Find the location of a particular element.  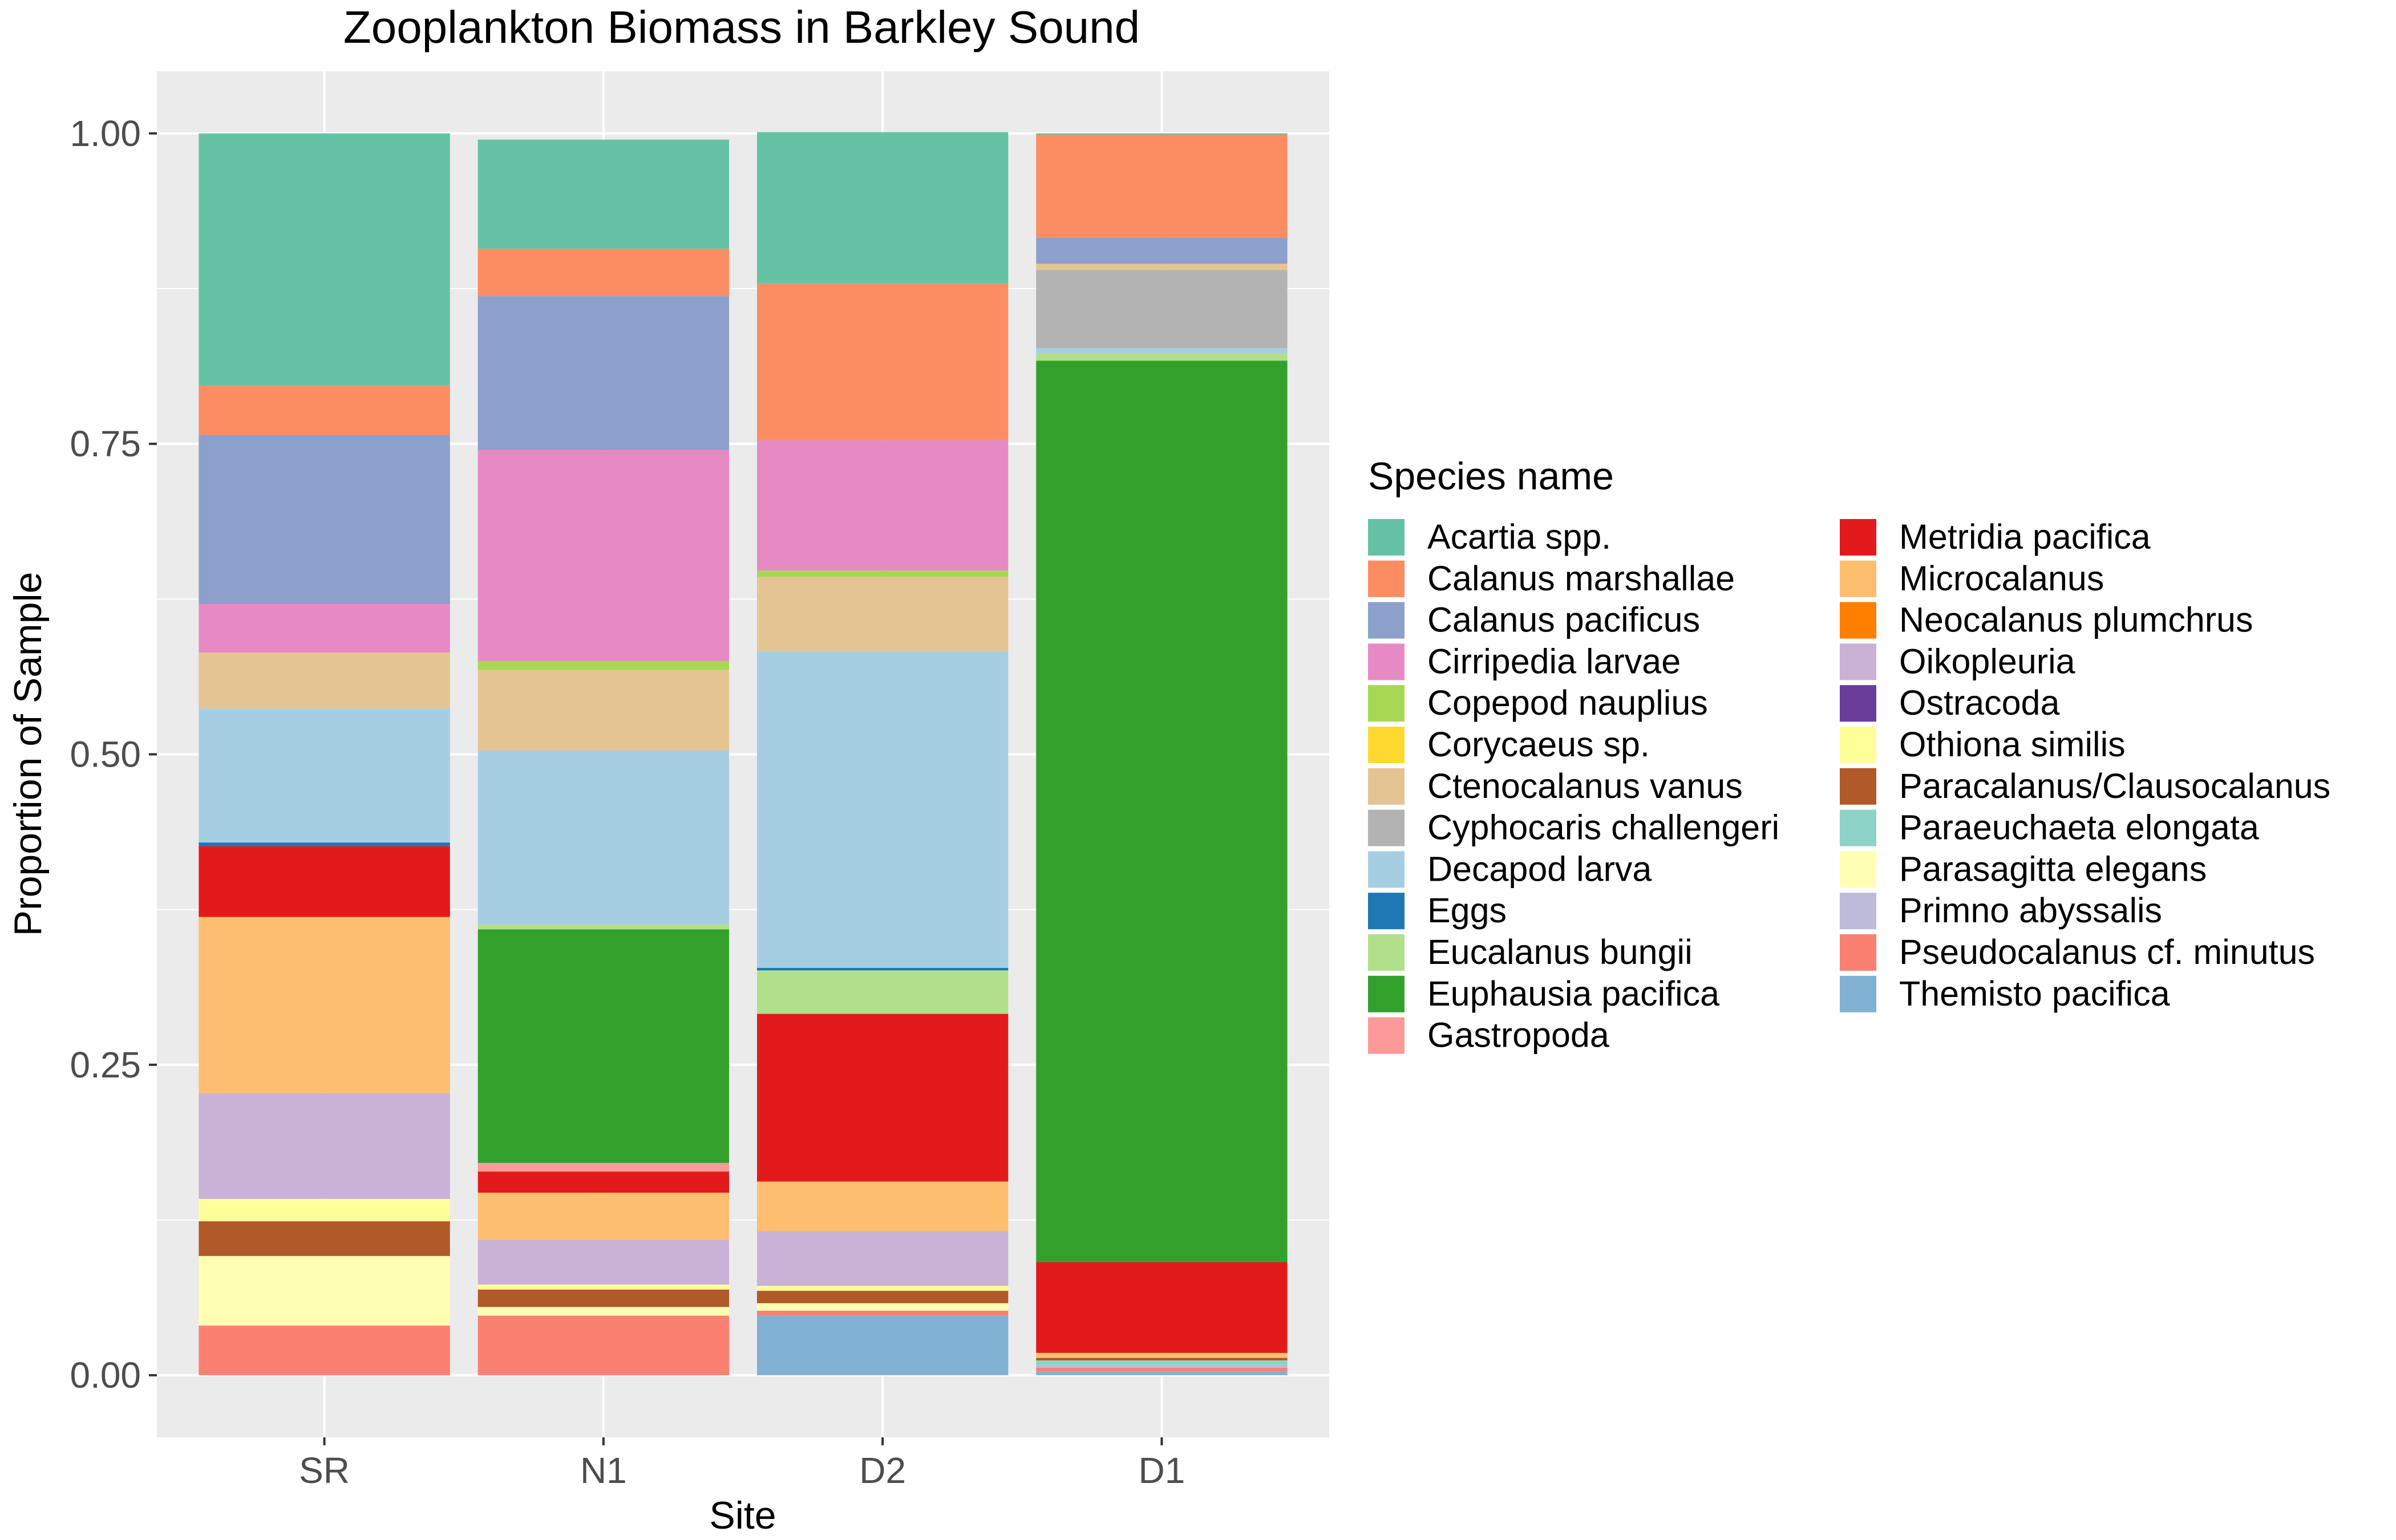

legend-label: Eucalanus bungii is located at coordinates (1560, 952).